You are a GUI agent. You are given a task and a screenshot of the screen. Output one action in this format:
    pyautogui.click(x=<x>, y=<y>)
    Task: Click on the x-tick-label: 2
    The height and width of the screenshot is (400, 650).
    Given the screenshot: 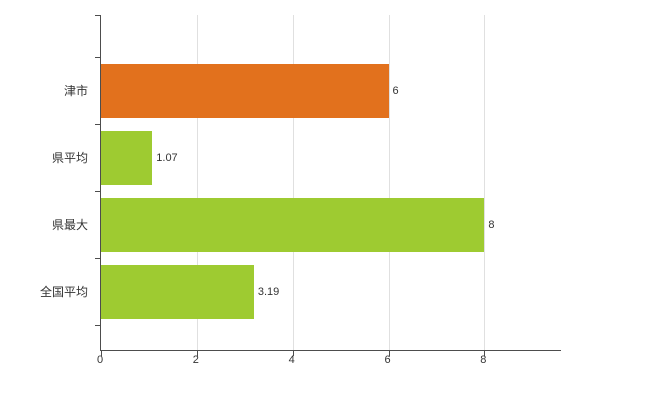 What is the action you would take?
    pyautogui.click(x=195, y=360)
    